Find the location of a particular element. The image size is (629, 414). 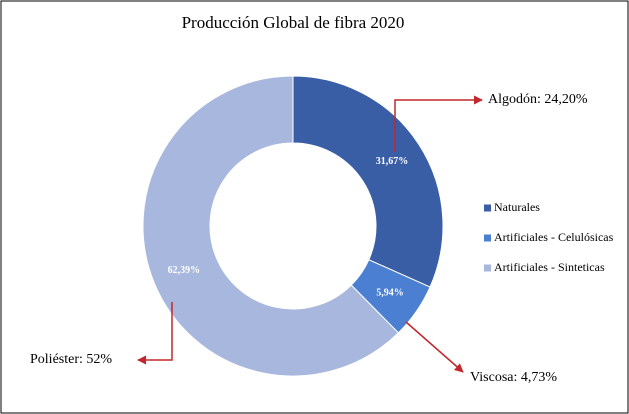

value-label: 62,39% is located at coordinates (184, 270).